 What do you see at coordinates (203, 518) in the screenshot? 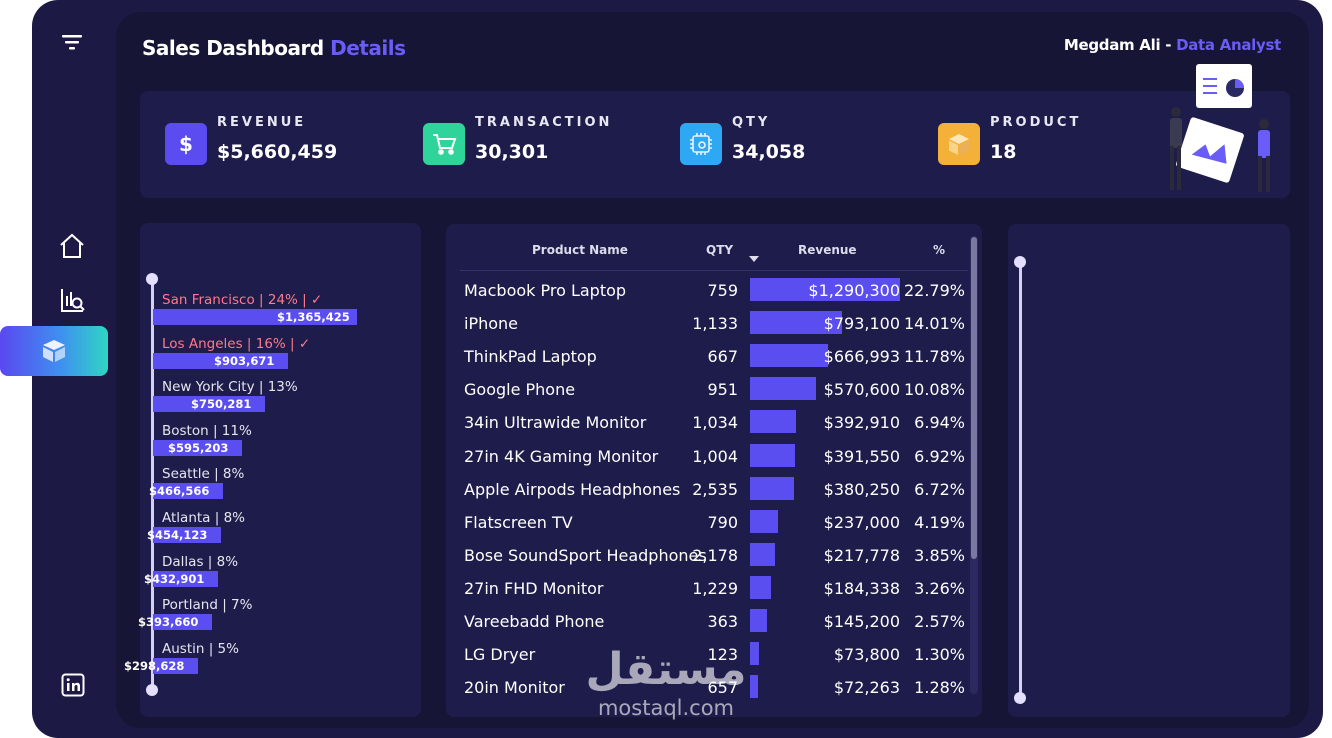
I see `city-label: Atlanta | 8%` at bounding box center [203, 518].